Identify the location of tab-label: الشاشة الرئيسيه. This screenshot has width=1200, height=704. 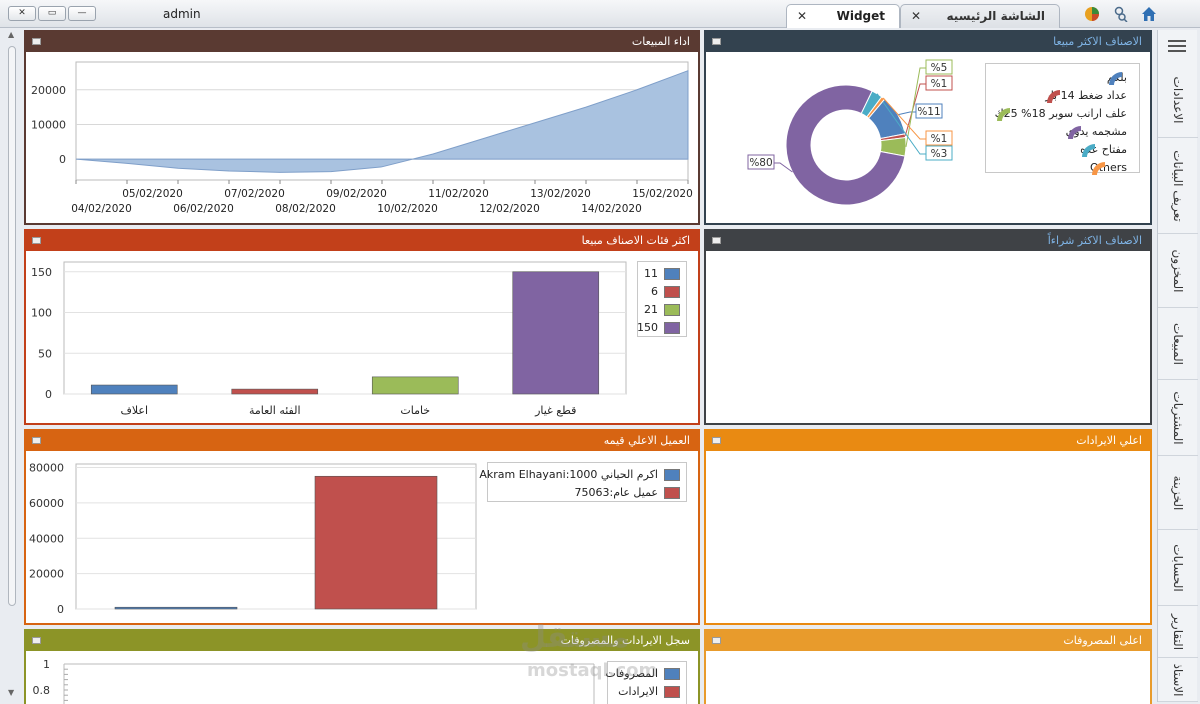
(995, 16).